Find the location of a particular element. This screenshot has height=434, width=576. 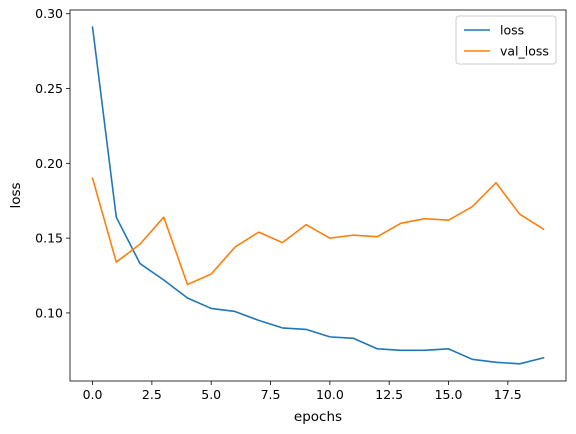

y-axis-ticks: 0.10 0.15 0.20 0.25 0.30 is located at coordinates (52, 163).